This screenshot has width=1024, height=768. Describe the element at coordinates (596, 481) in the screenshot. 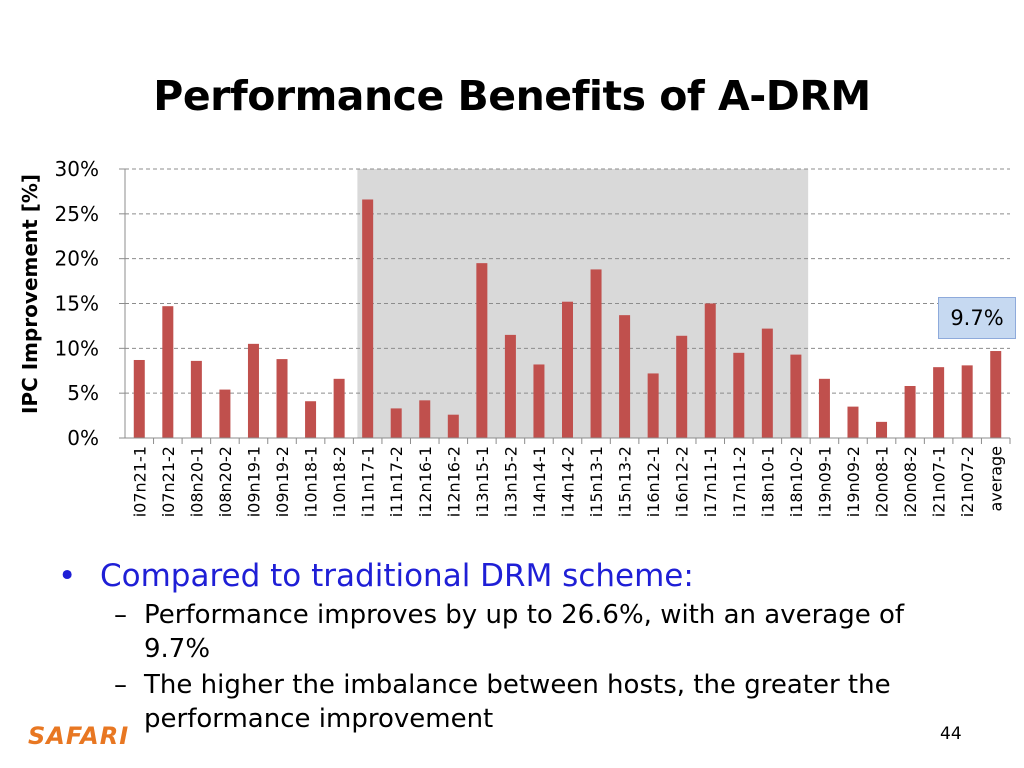

I see `x-tick-label: i15n13-1` at that location.